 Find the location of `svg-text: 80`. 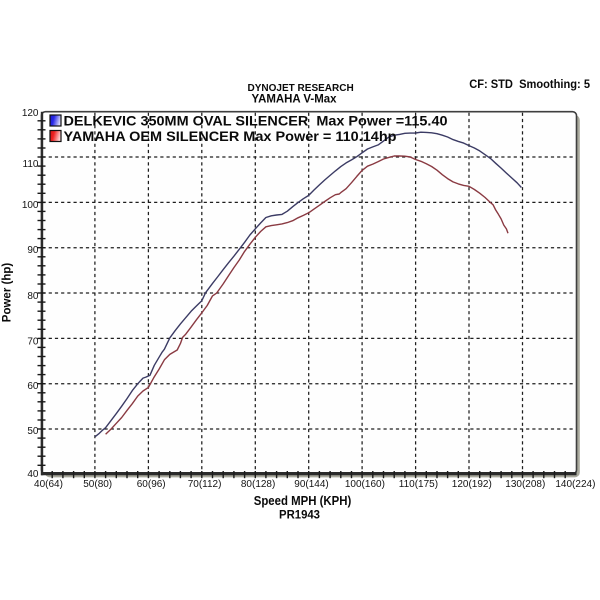

svg-text: 80 is located at coordinates (33, 296).